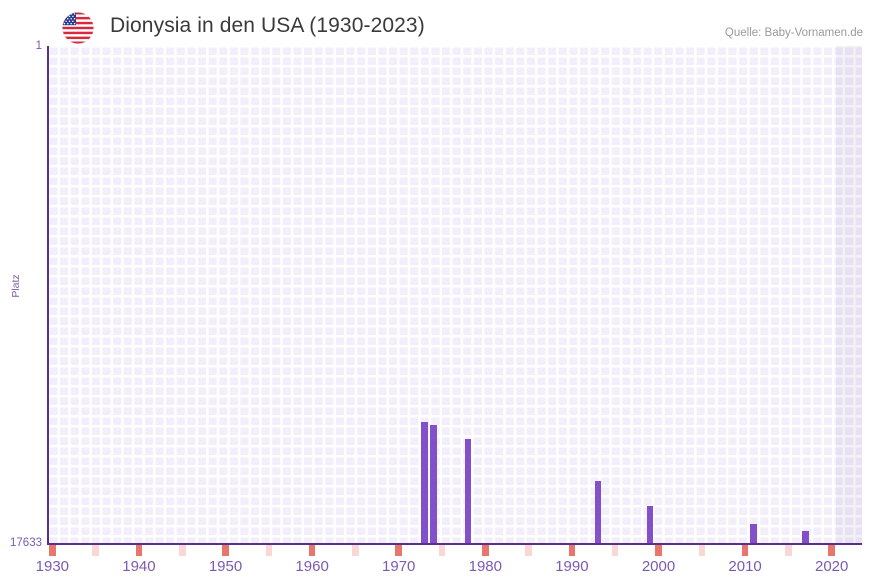 The width and height of the screenshot is (873, 587). Describe the element at coordinates (793, 33) in the screenshot. I see `chart-source-label: Quelle: Baby-Vornamen.de` at that location.